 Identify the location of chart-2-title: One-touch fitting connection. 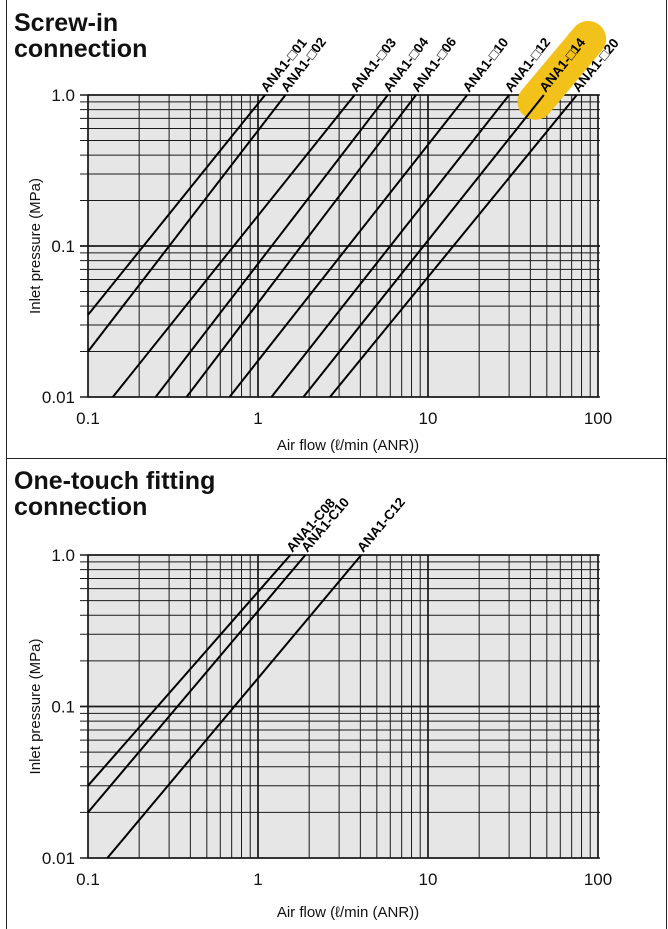
(114, 494).